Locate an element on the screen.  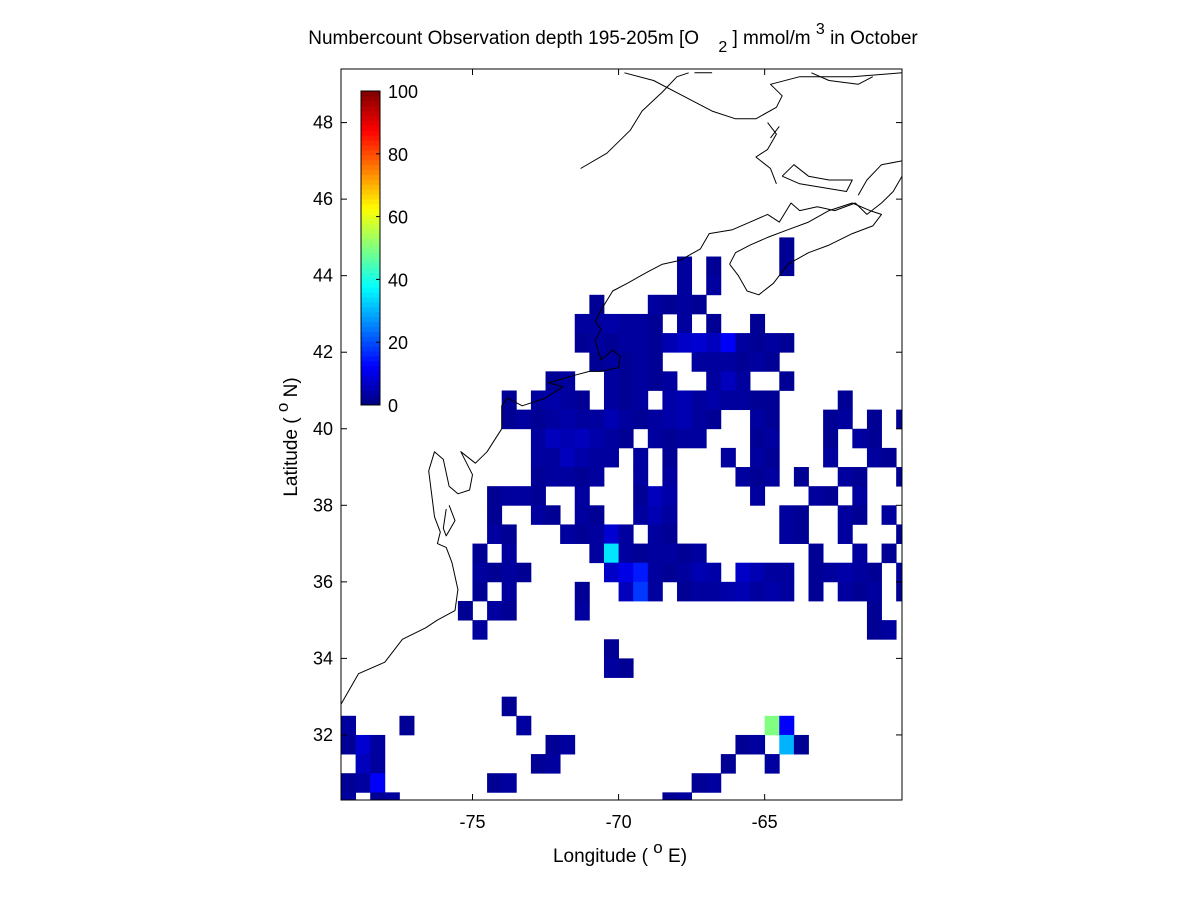
y-tick-label: 36 is located at coordinates (323, 582).